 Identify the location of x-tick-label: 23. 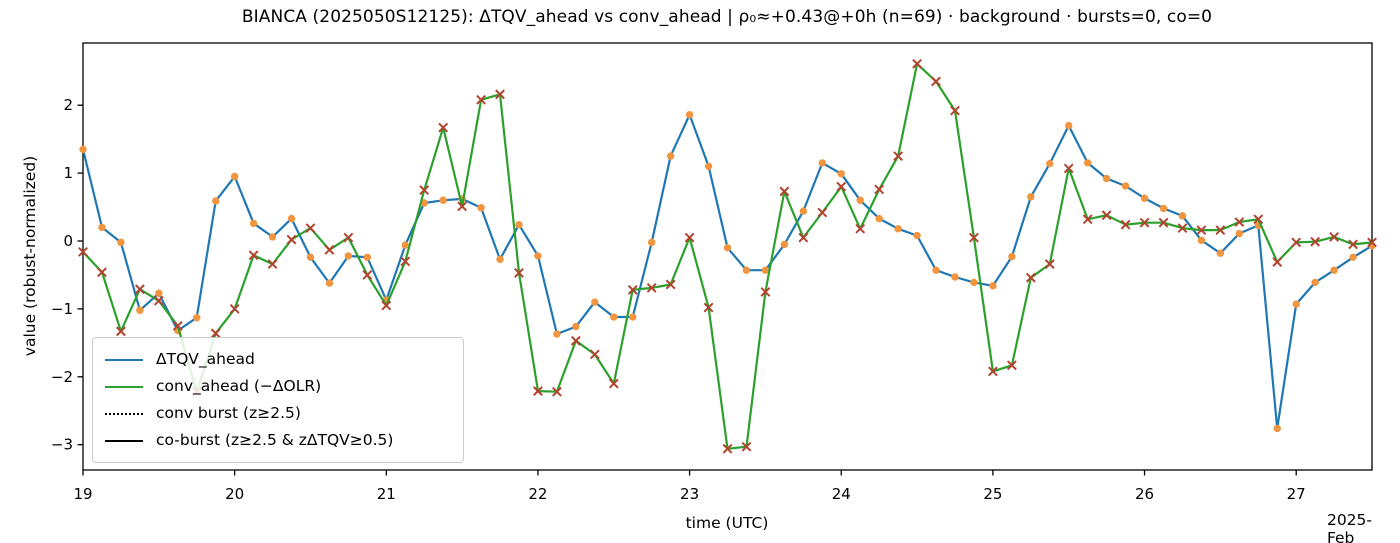
(689, 494).